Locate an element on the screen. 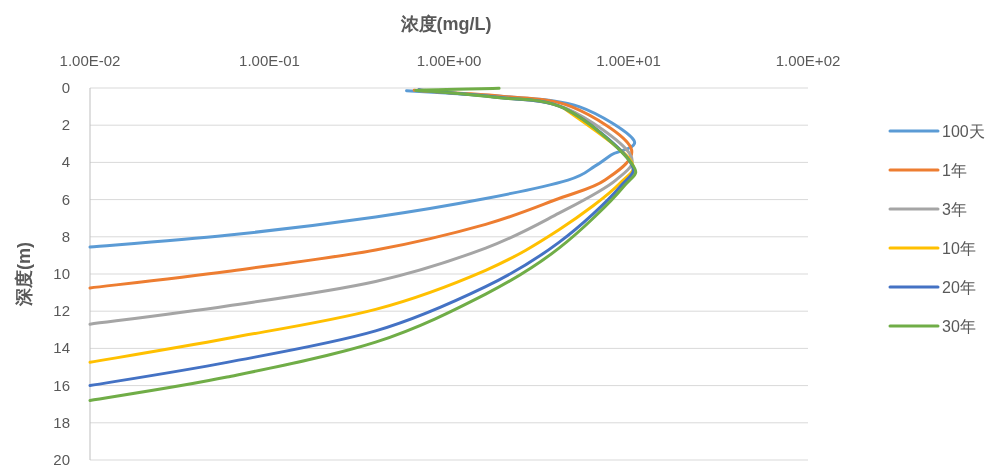 This screenshot has height=469, width=1005. x-tick-label: 1.00E-02 is located at coordinates (90, 60).